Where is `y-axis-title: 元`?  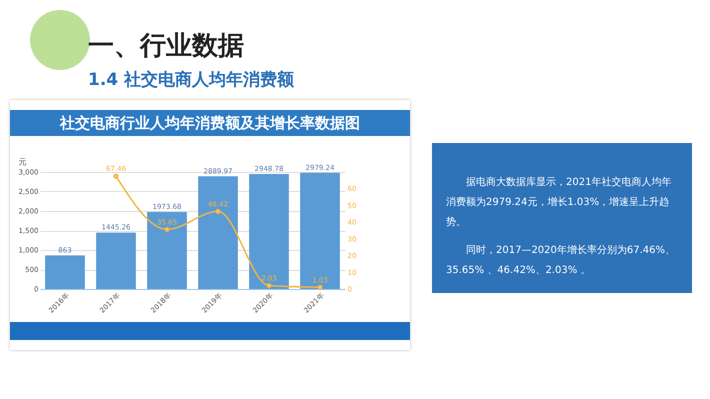
y-axis-title: 元 is located at coordinates (22, 162).